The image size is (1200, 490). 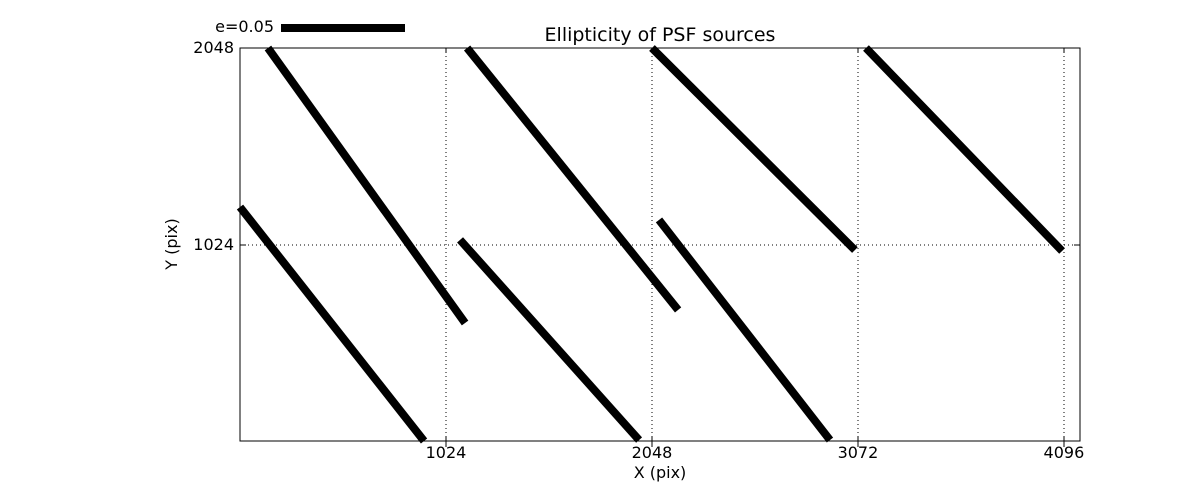 I want to click on y-tick-label: 1024, so click(x=213, y=244).